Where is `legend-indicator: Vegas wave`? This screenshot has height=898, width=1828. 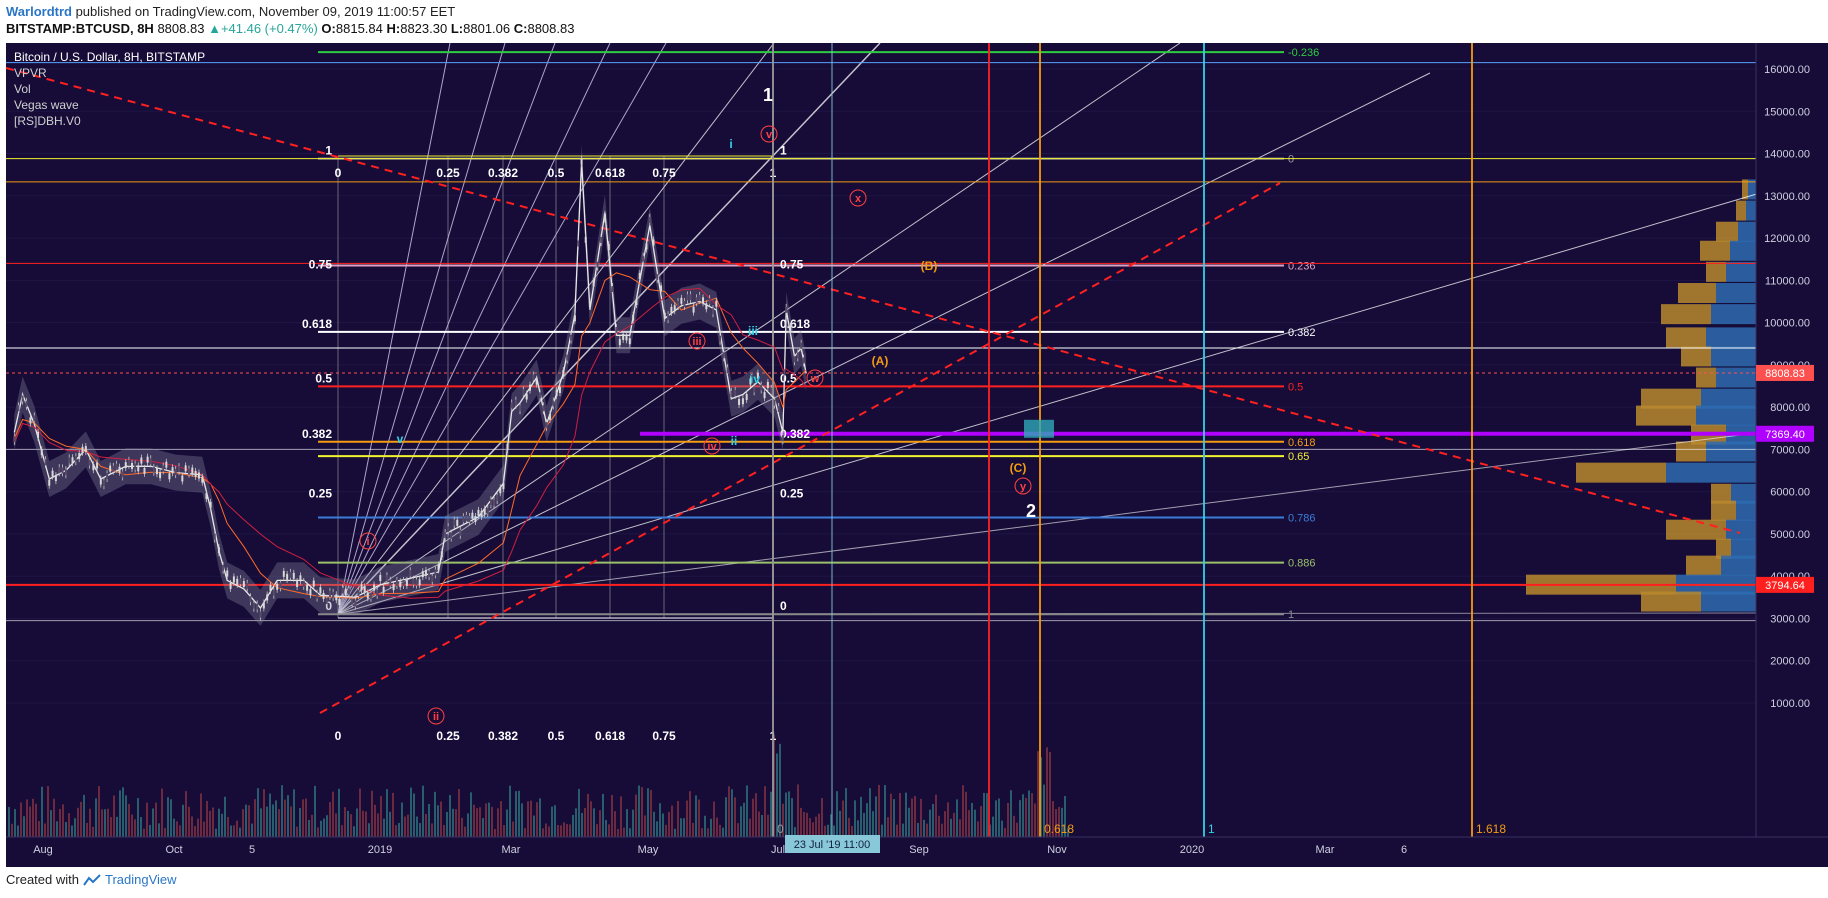 legend-indicator: Vegas wave is located at coordinates (46, 105).